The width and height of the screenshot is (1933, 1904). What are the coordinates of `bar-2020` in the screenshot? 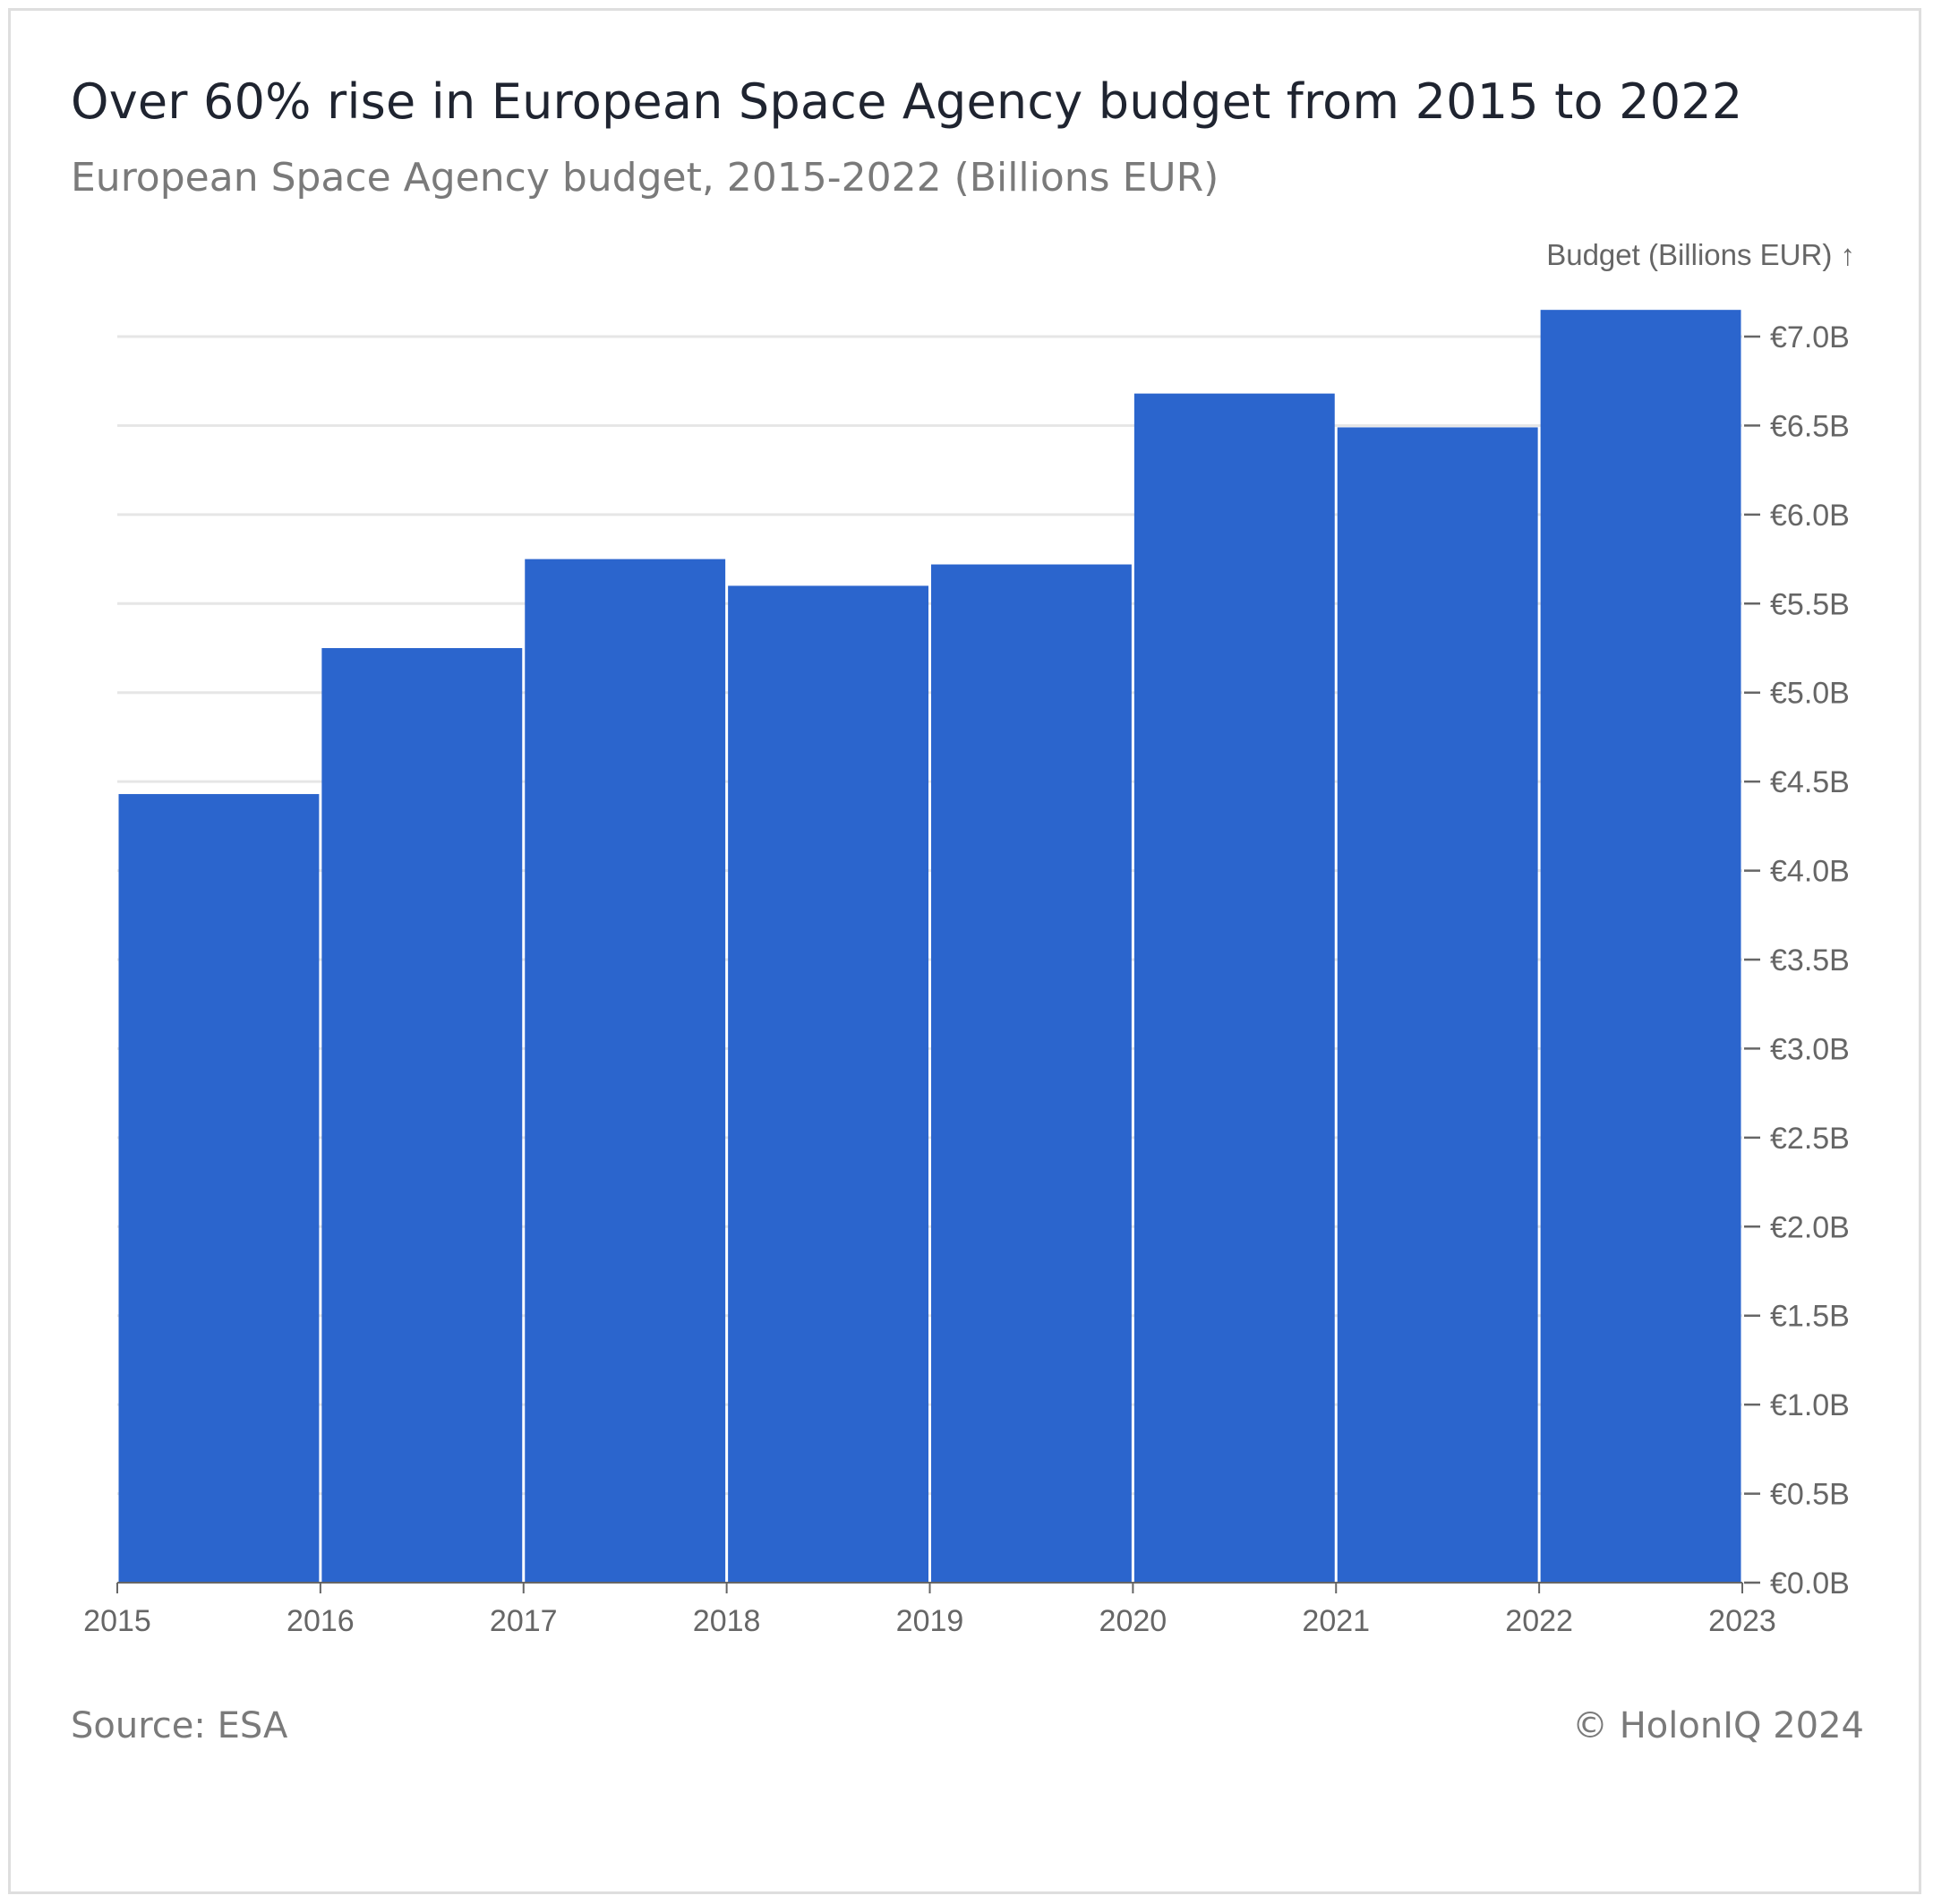 It's located at (1234, 988).